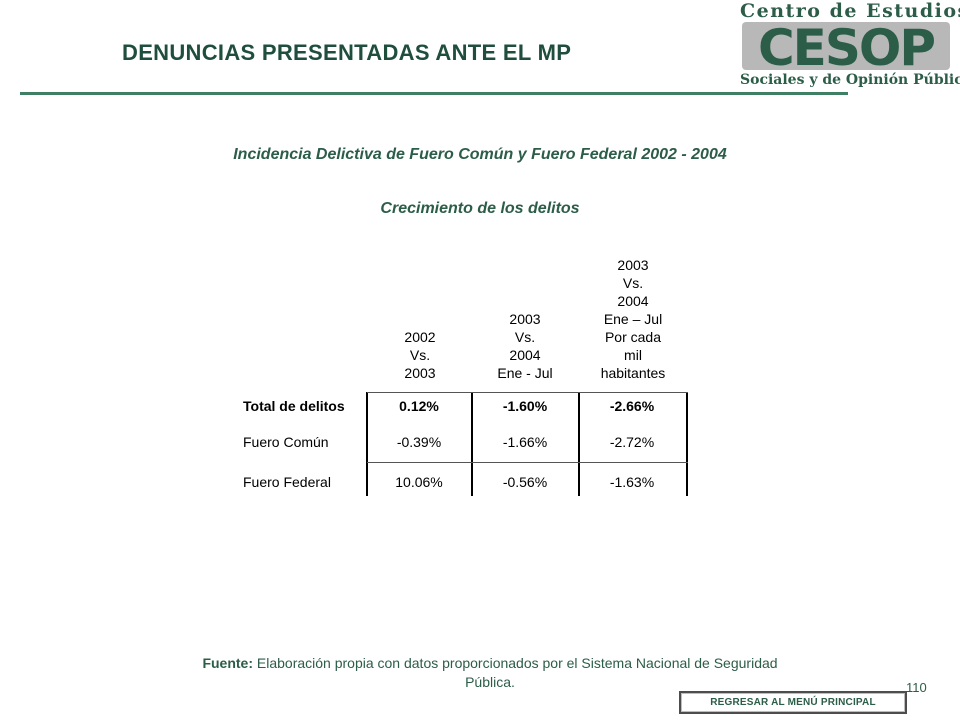 The image size is (960, 720). I want to click on table-cell: -2.72%, so click(632, 442).